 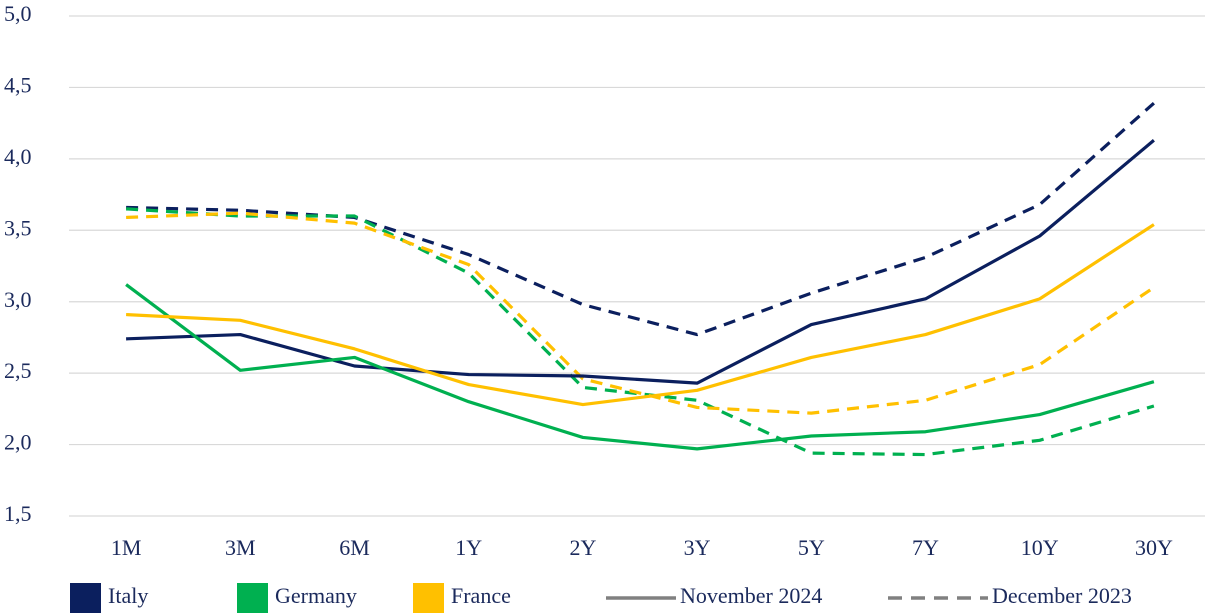 I want to click on x-tick-label: 6M, so click(x=354, y=547).